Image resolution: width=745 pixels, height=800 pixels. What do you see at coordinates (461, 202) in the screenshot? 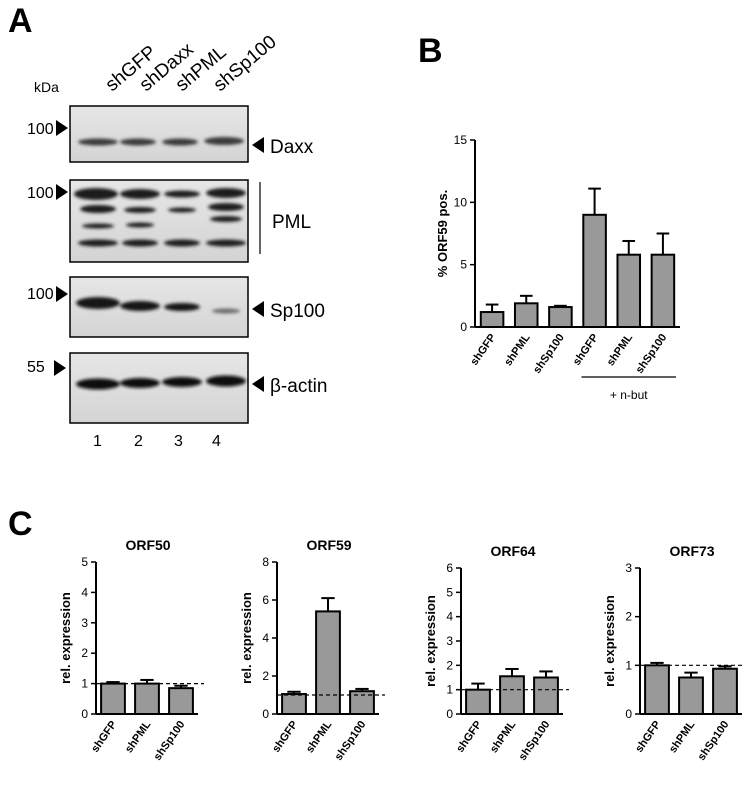
I see `y-tick-label: 10` at bounding box center [461, 202].